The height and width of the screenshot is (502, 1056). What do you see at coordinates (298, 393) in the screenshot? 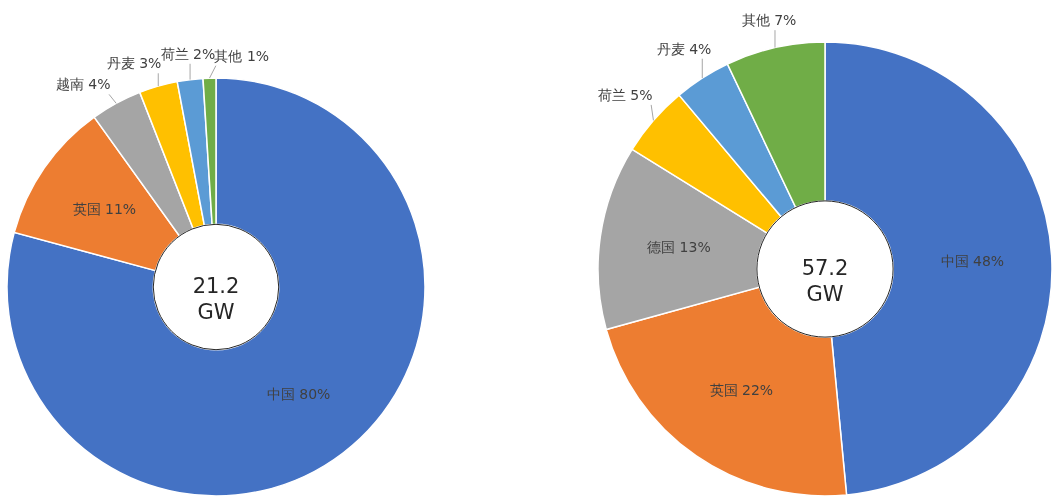
I see `slice-label: 中国 80%` at bounding box center [298, 393].